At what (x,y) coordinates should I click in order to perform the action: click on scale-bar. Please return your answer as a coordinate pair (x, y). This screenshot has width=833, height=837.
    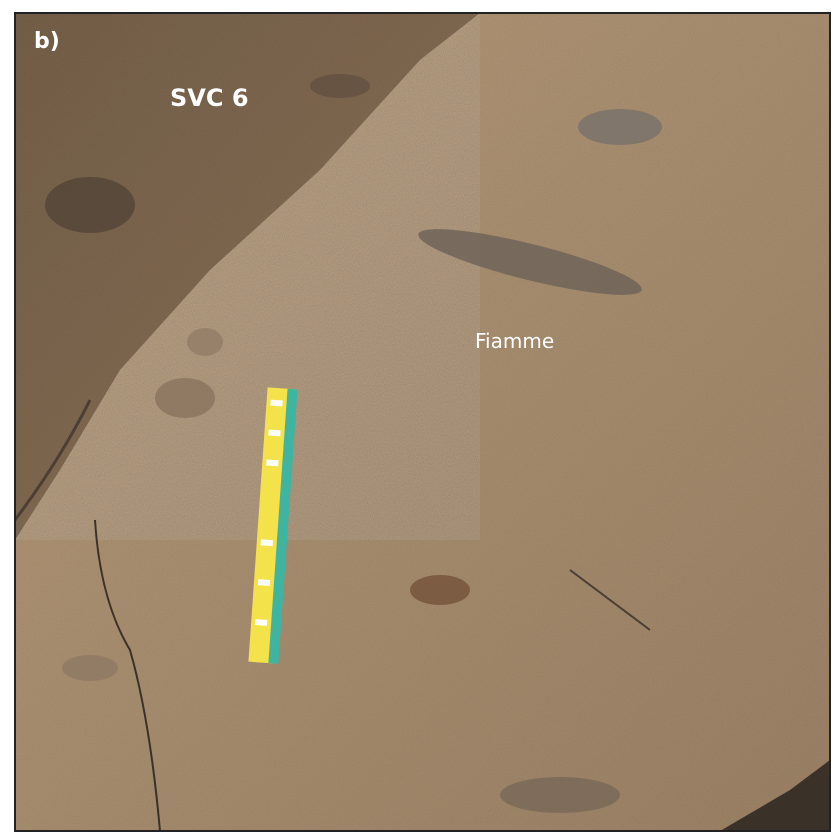
    Looking at the image, I should click on (273, 525).